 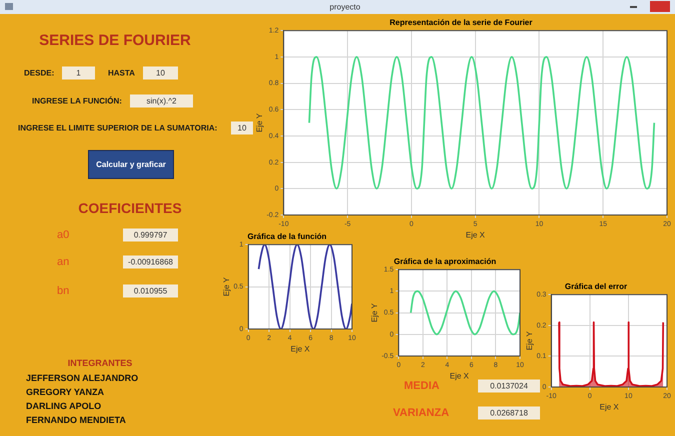 What do you see at coordinates (63, 235) in the screenshot?
I see `text: a0` at bounding box center [63, 235].